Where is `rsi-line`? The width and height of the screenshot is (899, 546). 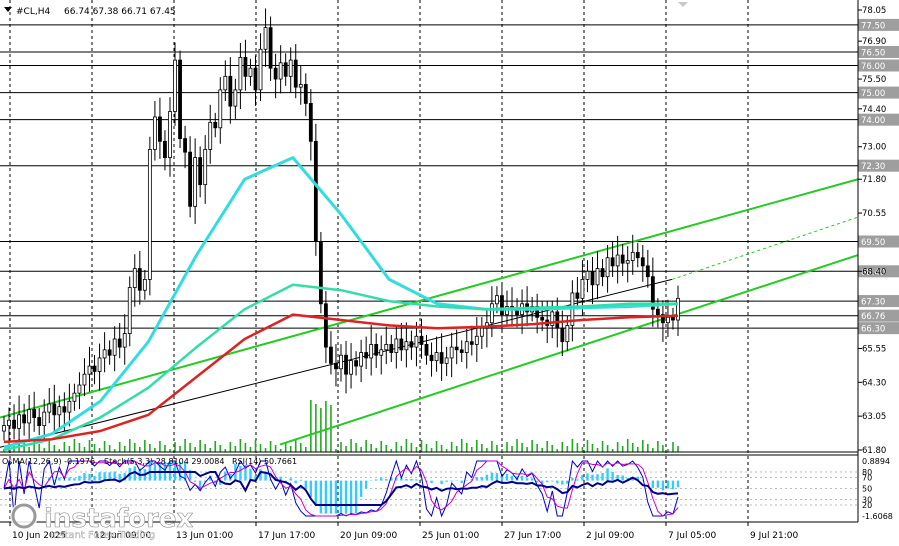 rsi-line is located at coordinates (341, 488).